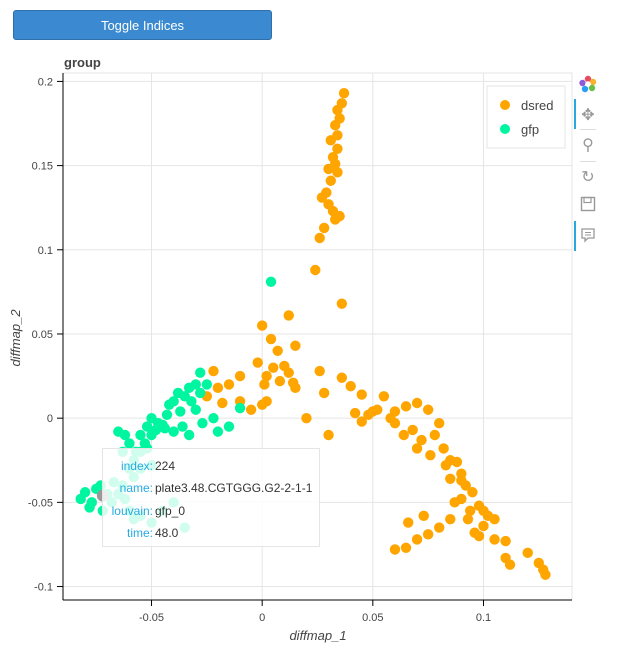 The height and width of the screenshot is (663, 621). I want to click on tooltip-key: time:, so click(139, 533).